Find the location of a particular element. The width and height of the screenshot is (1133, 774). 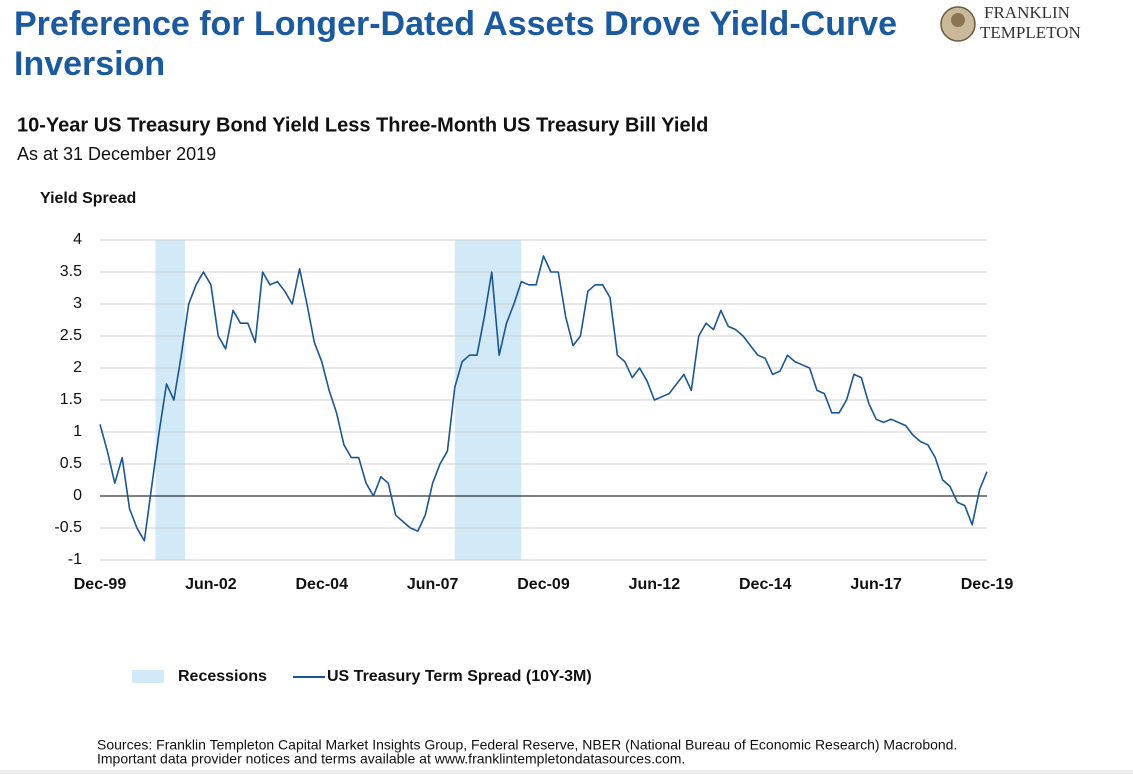

logo-icon-face is located at coordinates (958, 20).